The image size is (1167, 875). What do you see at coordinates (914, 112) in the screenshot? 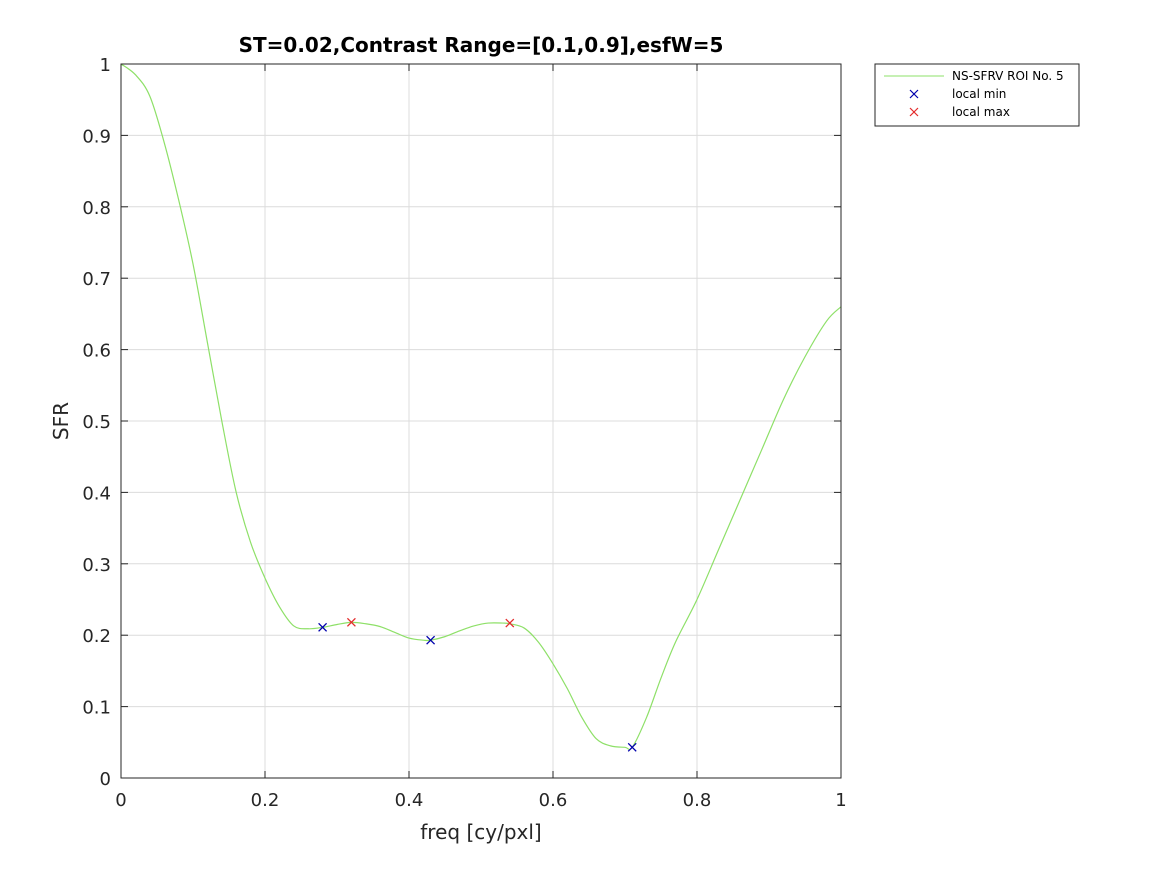
I see `legend-local-max-marker` at bounding box center [914, 112].